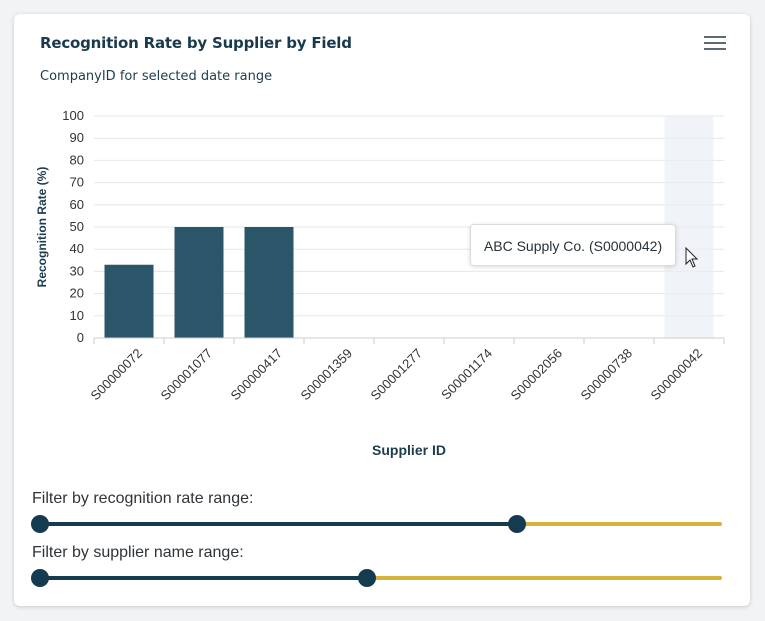 This screenshot has width=765, height=621. What do you see at coordinates (116, 375) in the screenshot?
I see `x-tick-label: S00000072` at bounding box center [116, 375].